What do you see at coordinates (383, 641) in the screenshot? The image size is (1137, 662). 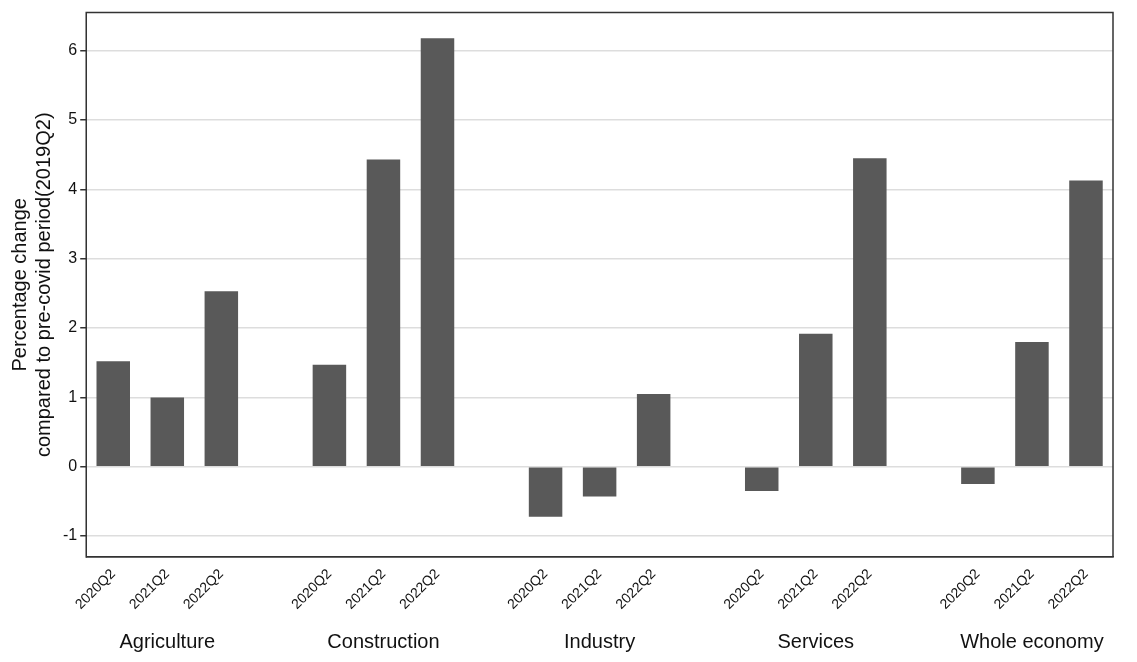 I see `text: Construction` at bounding box center [383, 641].